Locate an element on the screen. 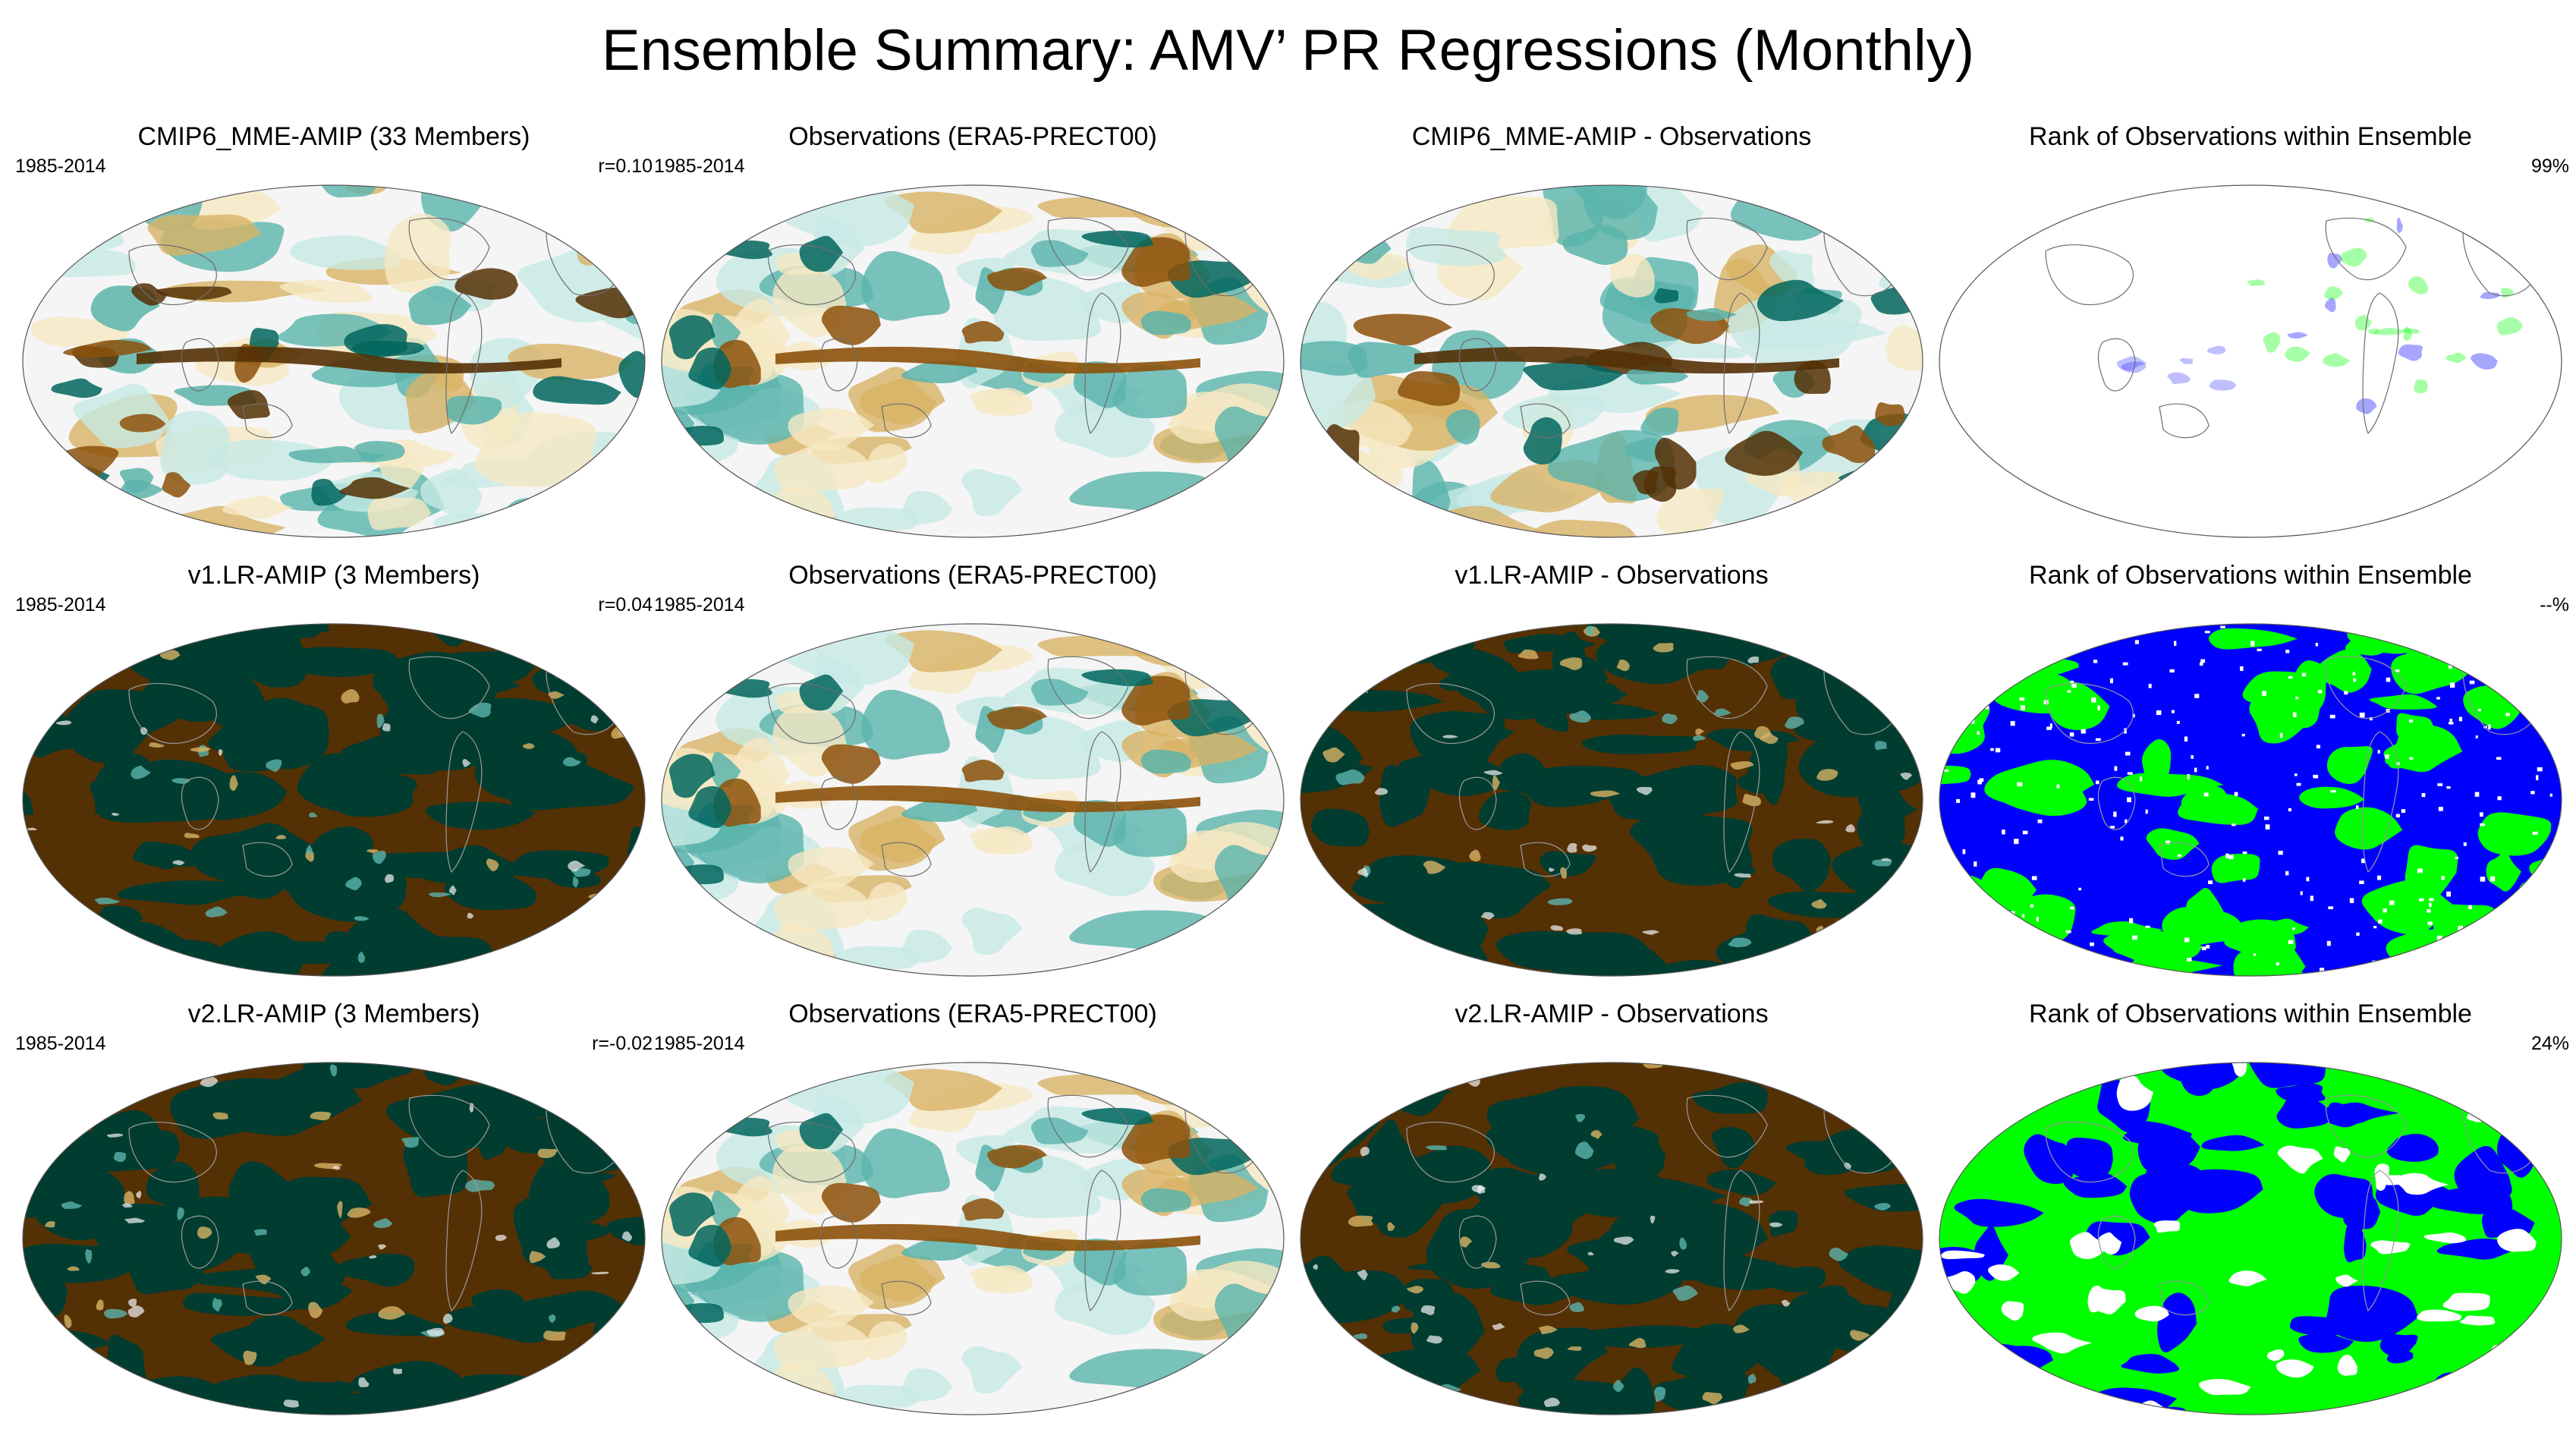  panel-title: CMIP6_MME-AMIP - Observations is located at coordinates (1611, 136).